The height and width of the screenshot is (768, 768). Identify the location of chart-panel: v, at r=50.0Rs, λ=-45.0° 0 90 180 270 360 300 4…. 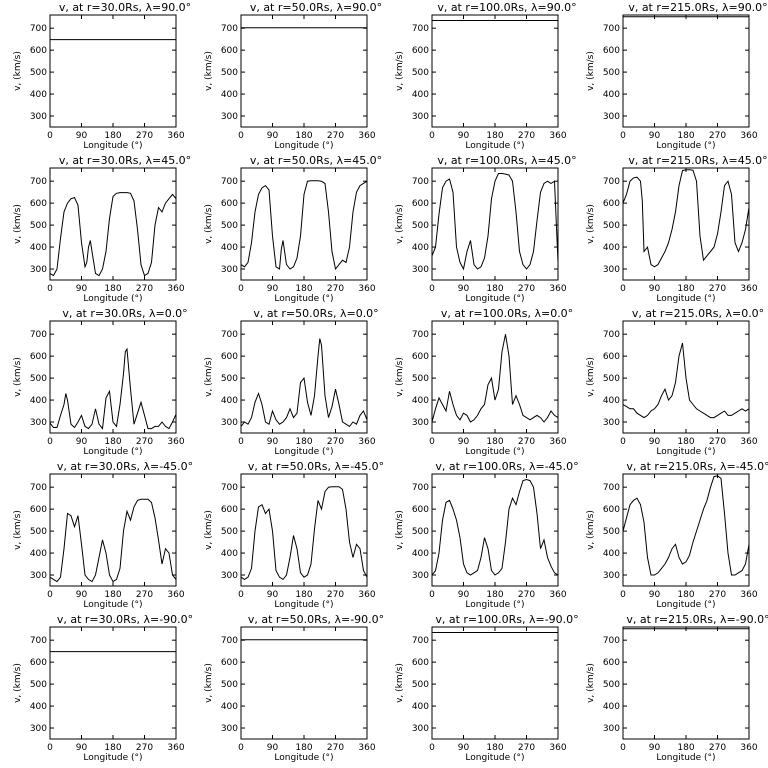
(294, 535).